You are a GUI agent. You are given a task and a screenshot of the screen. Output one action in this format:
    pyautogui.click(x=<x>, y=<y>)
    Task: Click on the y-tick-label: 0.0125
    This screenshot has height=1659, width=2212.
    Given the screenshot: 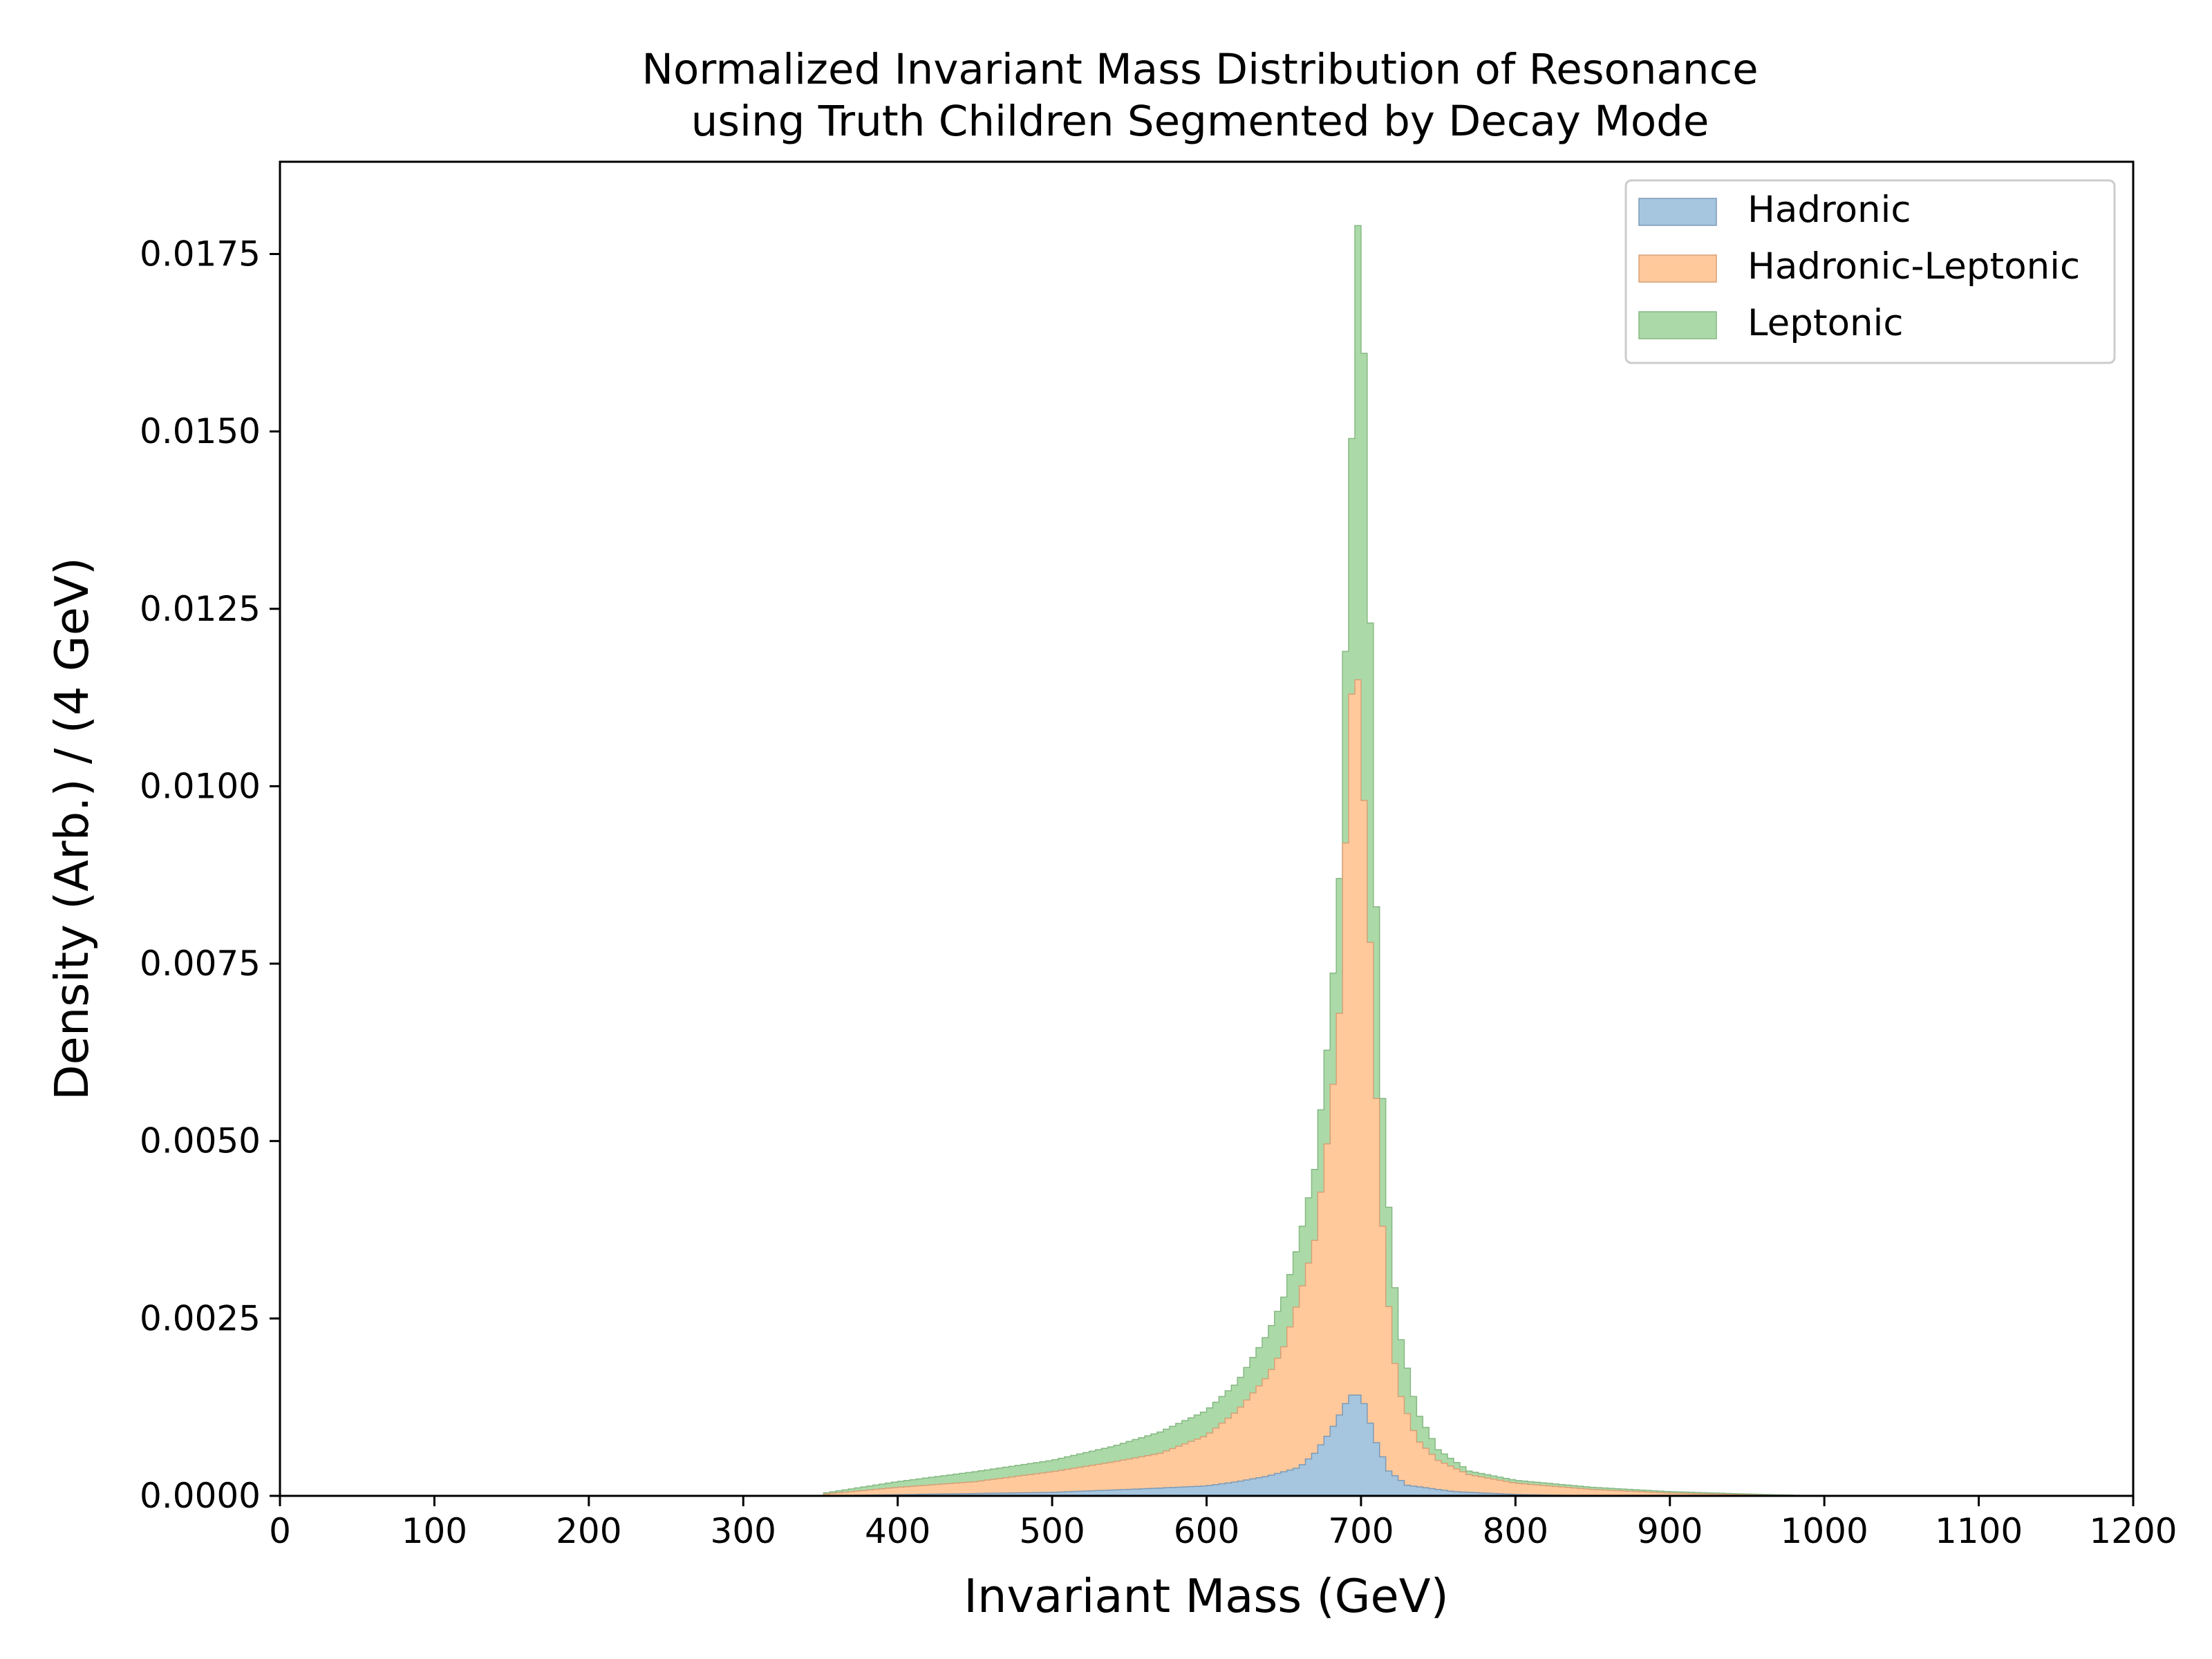 What is the action you would take?
    pyautogui.click(x=201, y=609)
    